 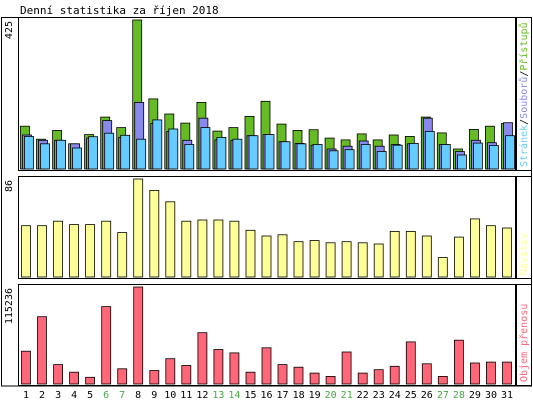 What do you see at coordinates (524, 46) in the screenshot?
I see `legend-entry-2: Přístupů` at bounding box center [524, 46].